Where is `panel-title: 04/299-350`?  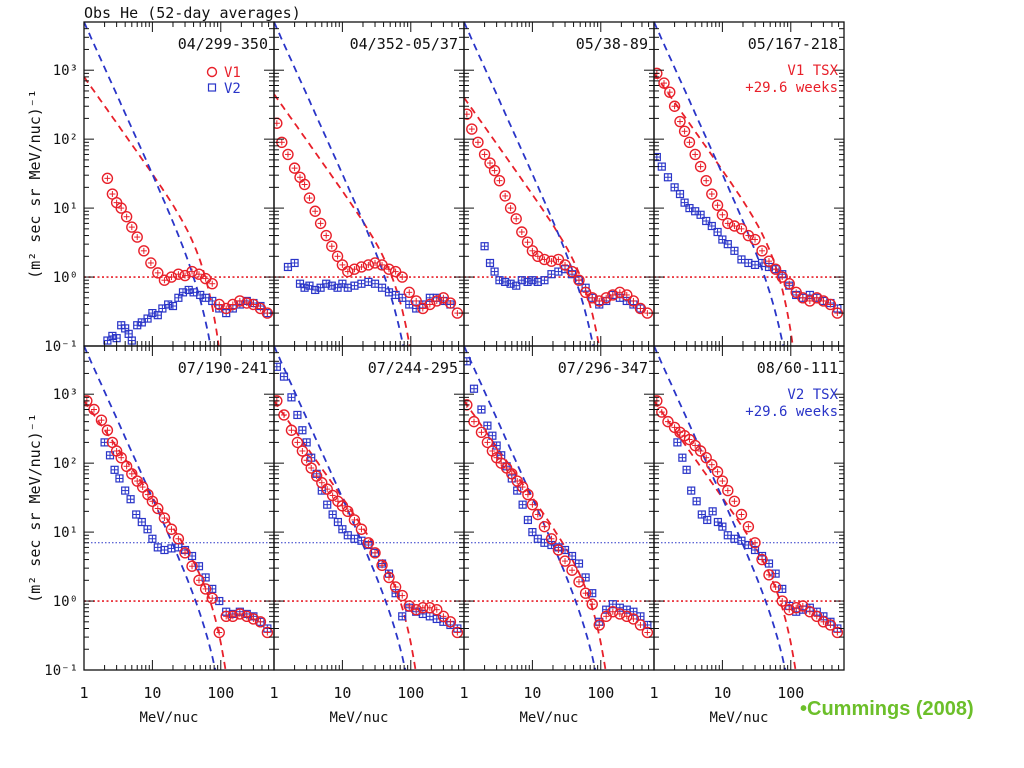
panel-title: 04/299-350 is located at coordinates (223, 44).